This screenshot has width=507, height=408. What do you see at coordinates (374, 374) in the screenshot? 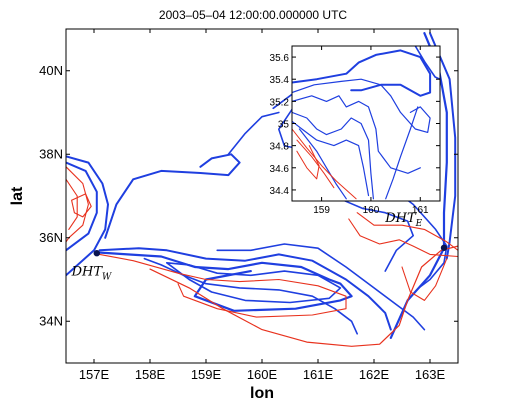
I see `main-x-tick-label: 162E` at bounding box center [374, 374].